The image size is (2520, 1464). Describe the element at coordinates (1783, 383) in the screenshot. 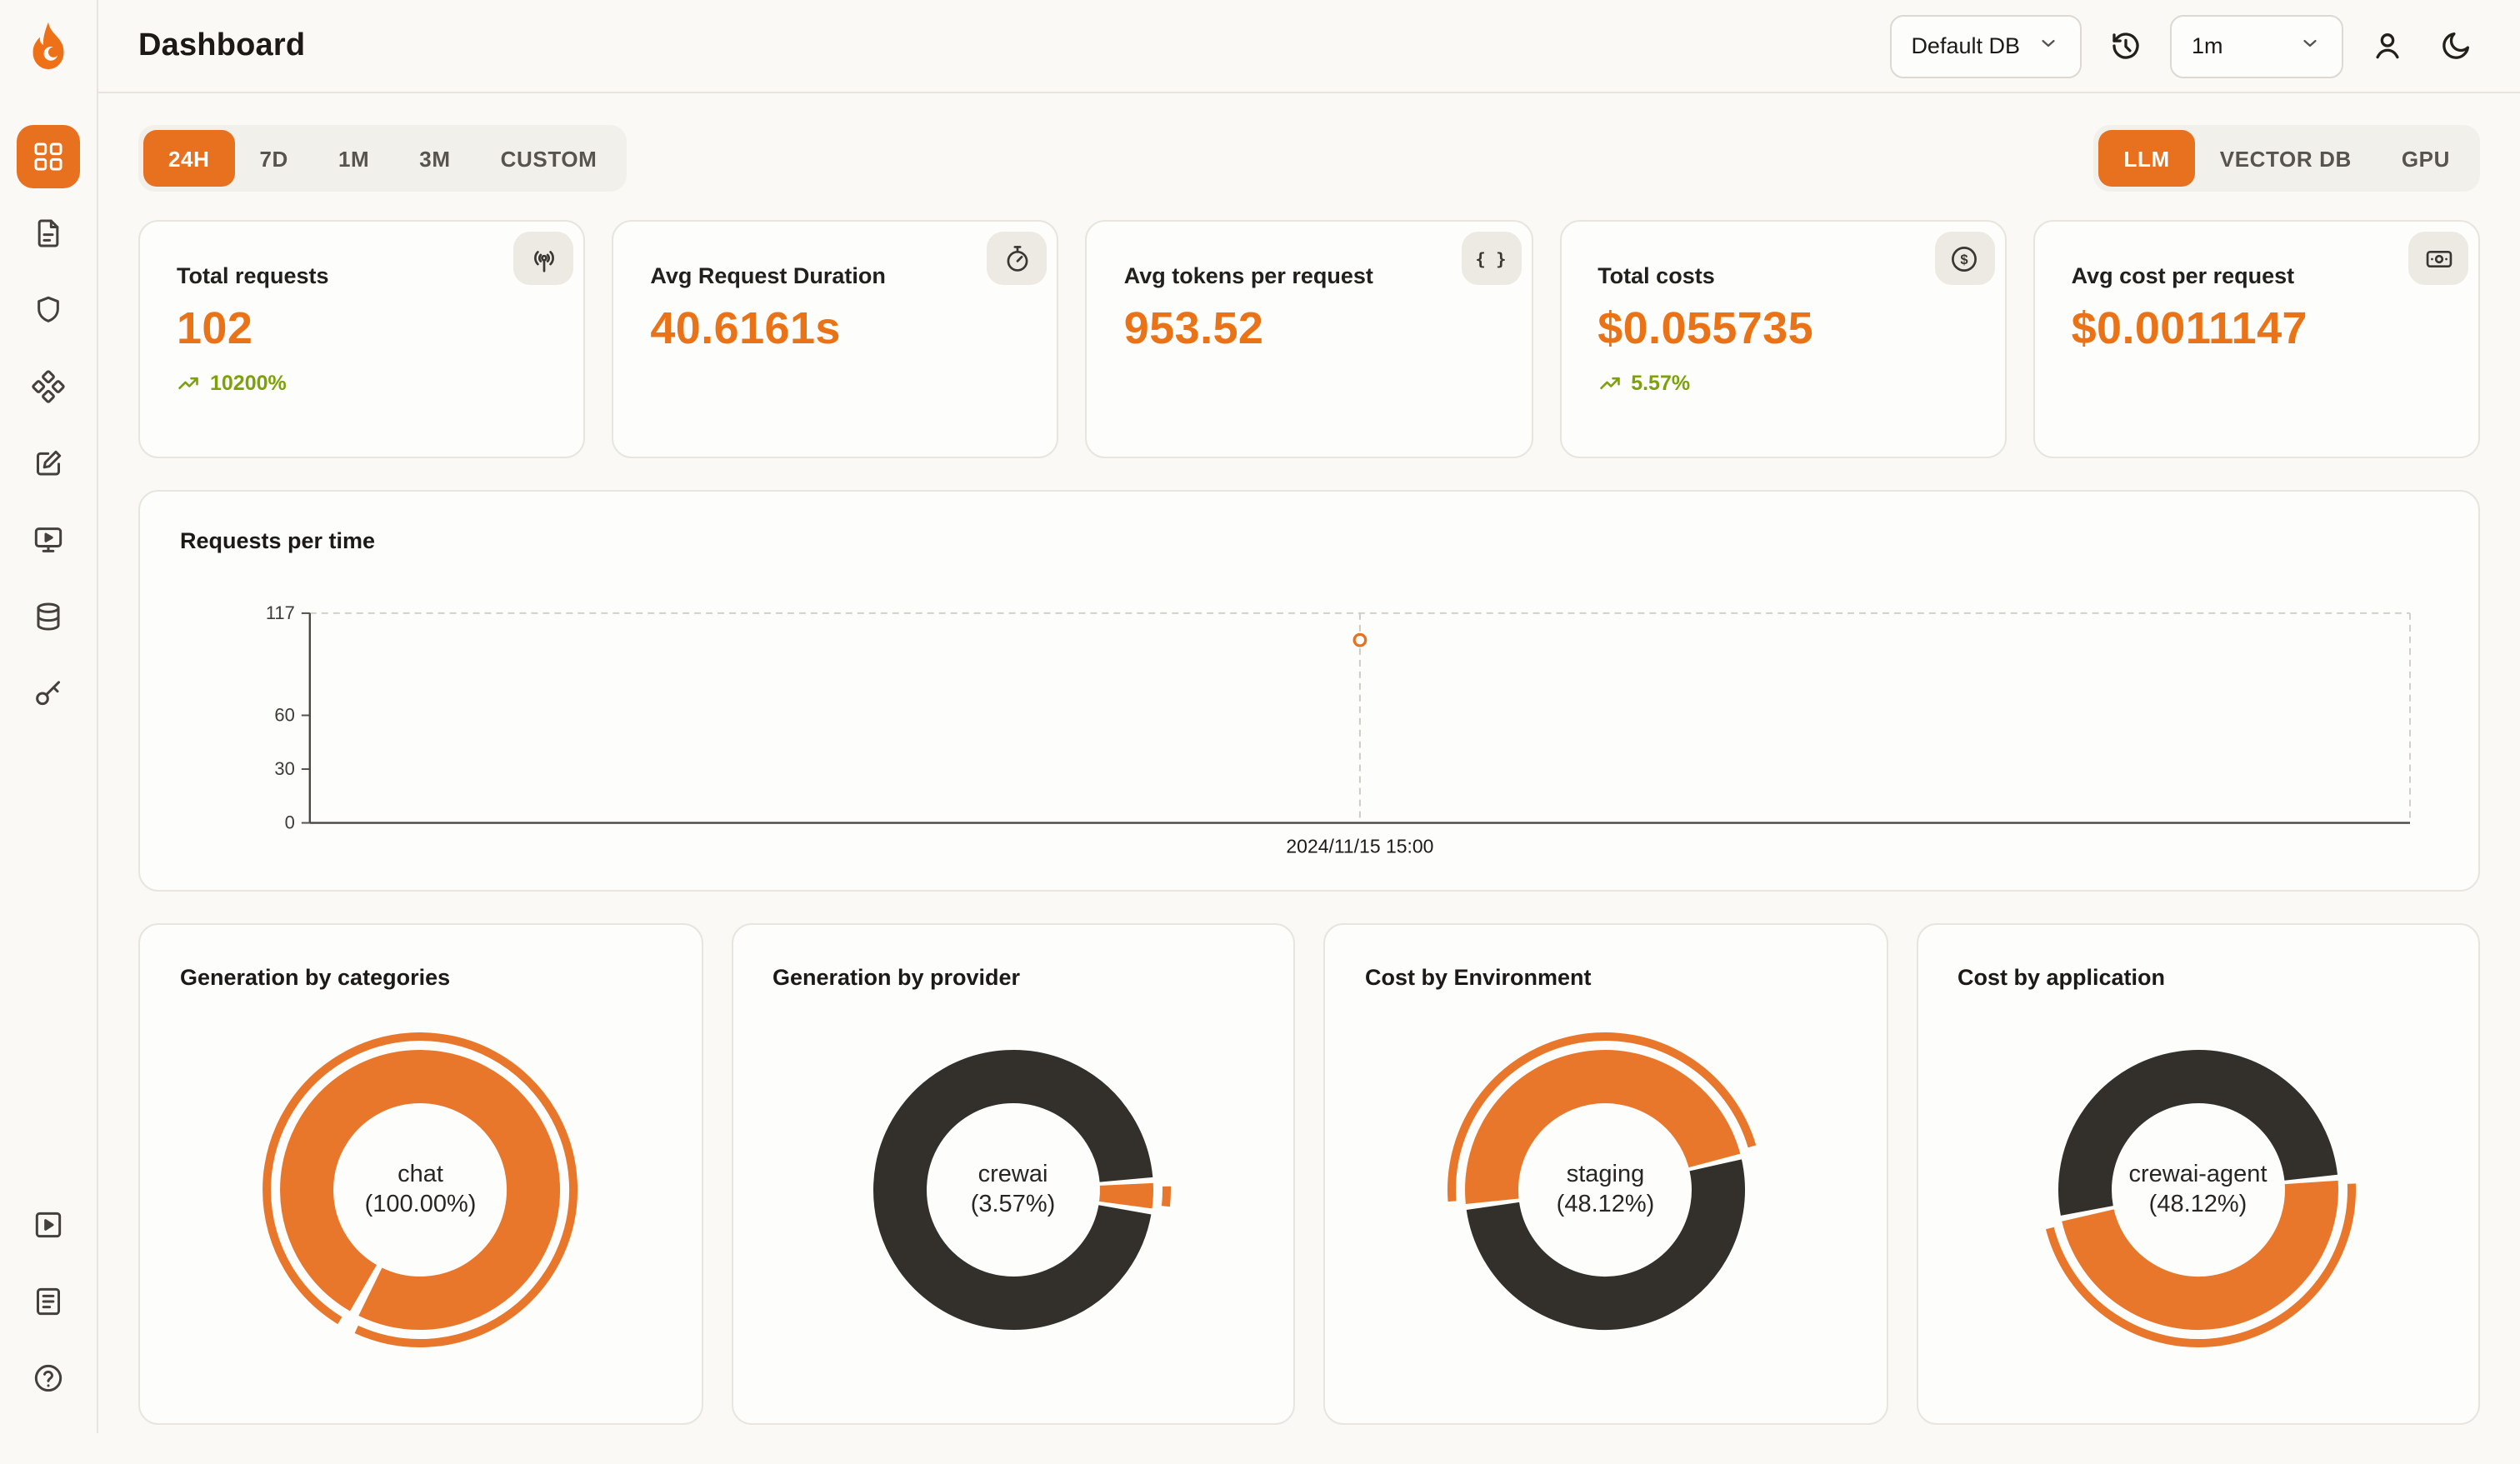

I see `stat-trend: 5.57%` at that location.